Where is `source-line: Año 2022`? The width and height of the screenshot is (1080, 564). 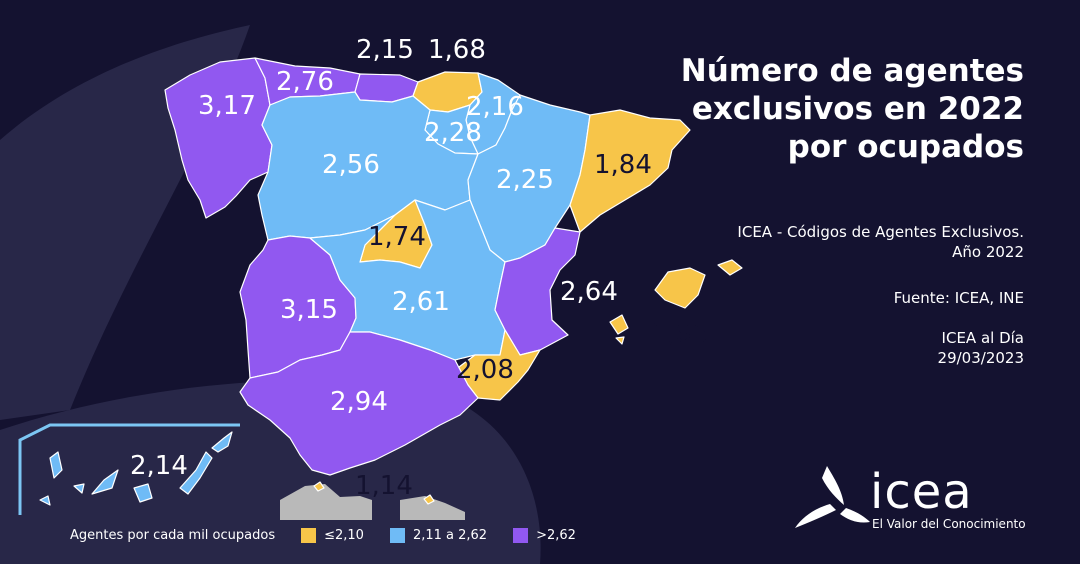
source-line: Año 2022 is located at coordinates (988, 252).